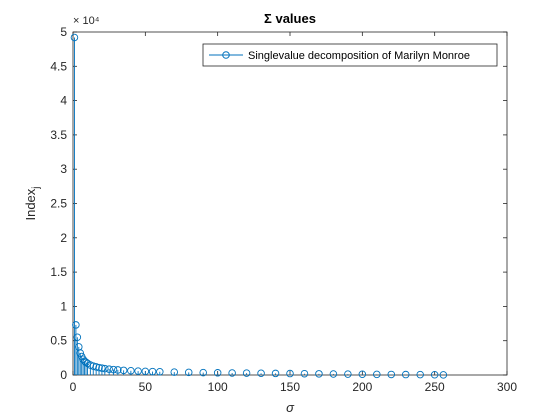 Image resolution: width=560 pixels, height=420 pixels. Describe the element at coordinates (63, 238) in the screenshot. I see `y-tick-label: 2` at that location.